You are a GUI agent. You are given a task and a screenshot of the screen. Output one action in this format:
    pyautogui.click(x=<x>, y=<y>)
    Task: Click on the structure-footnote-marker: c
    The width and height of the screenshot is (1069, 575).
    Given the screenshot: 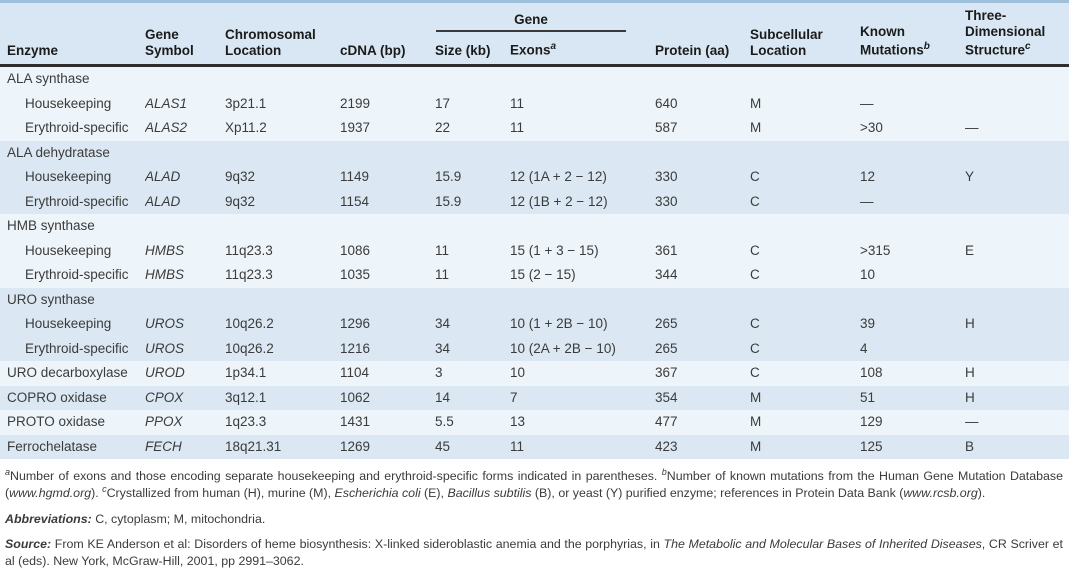 What is the action you would take?
    pyautogui.click(x=1028, y=46)
    